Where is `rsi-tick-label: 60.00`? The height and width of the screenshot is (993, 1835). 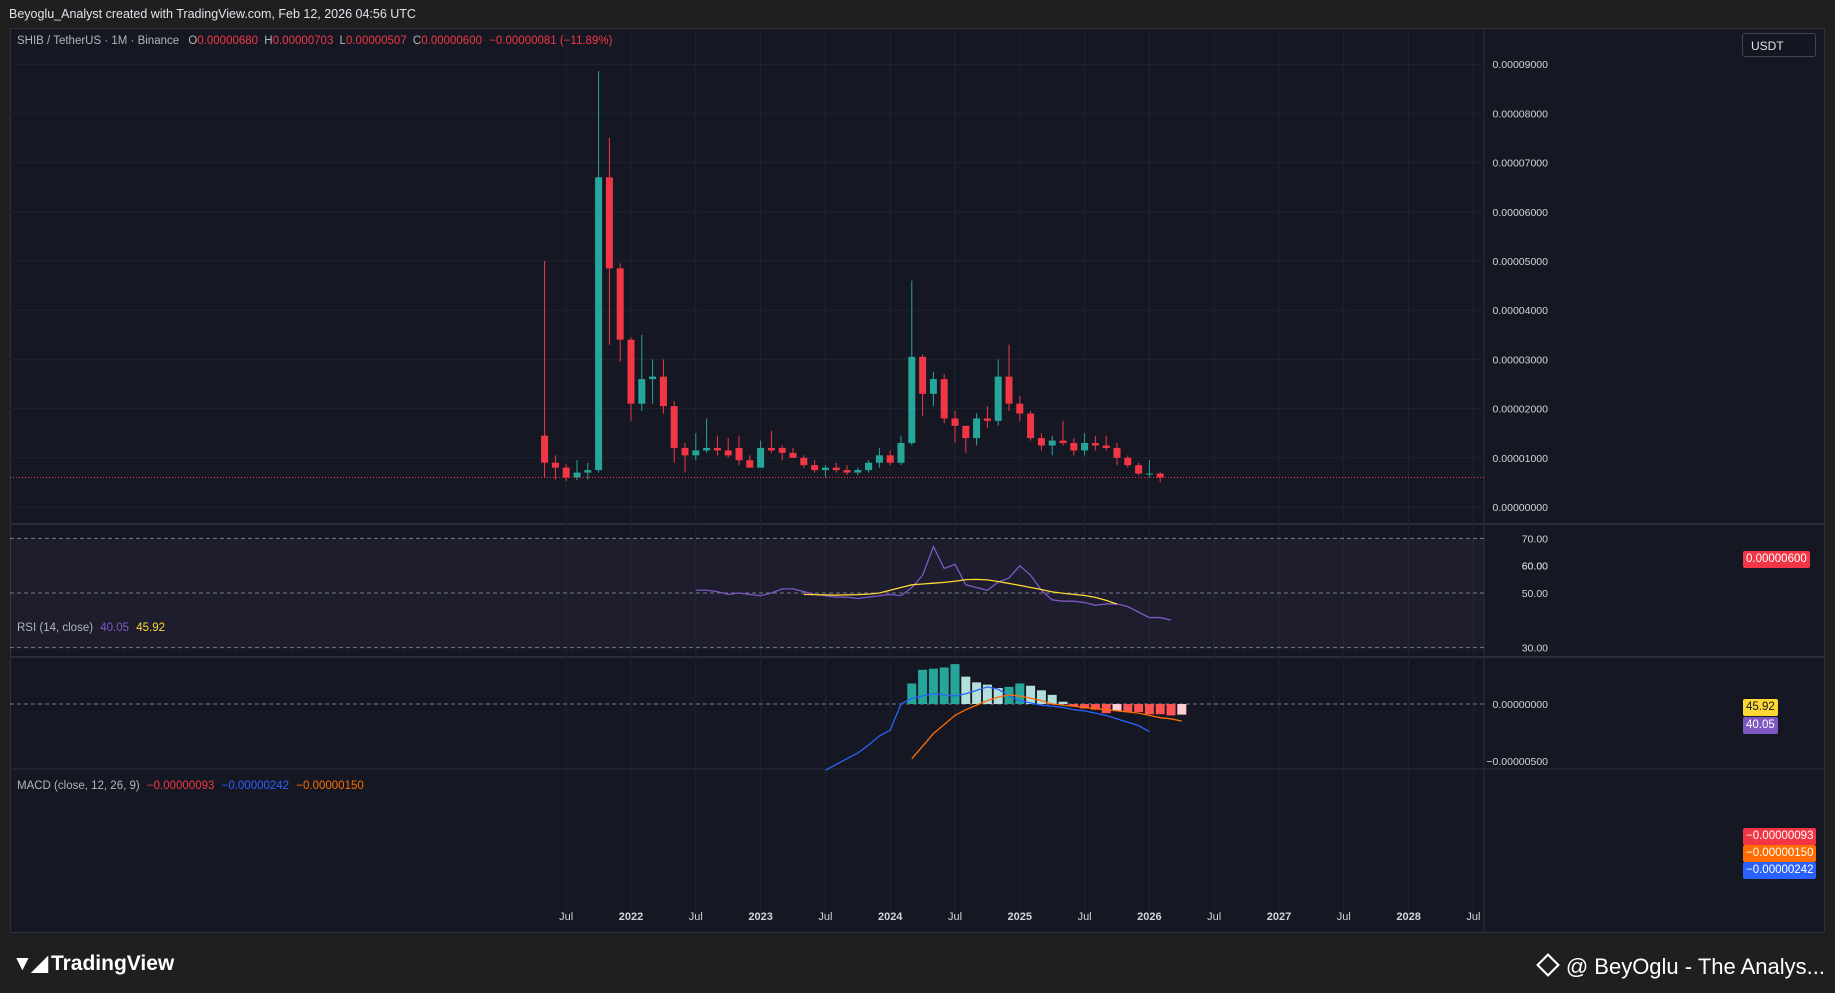
rsi-tick-label: 60.00 is located at coordinates (1535, 567).